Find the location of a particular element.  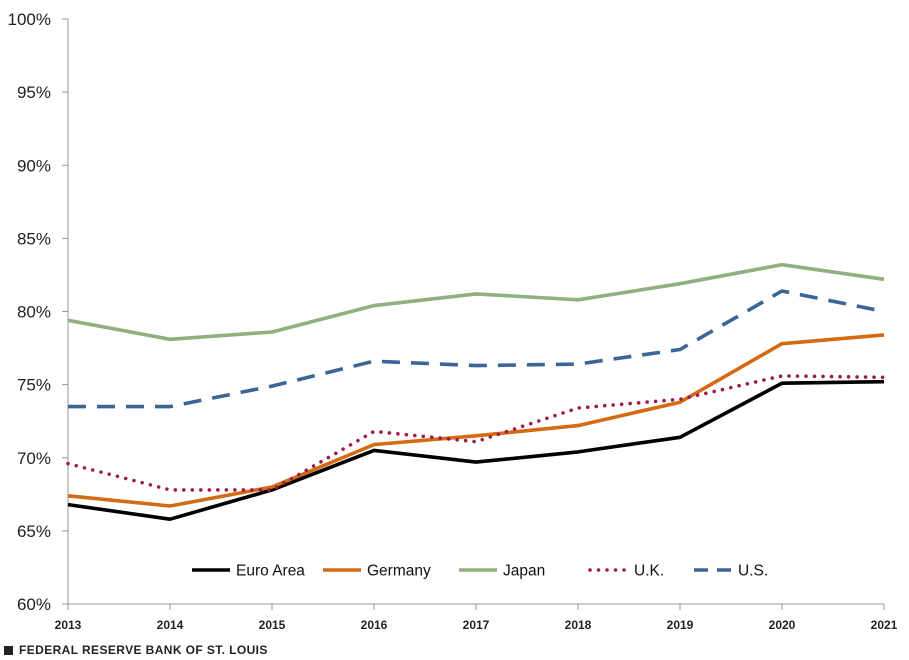

x-tick-label: 2015 is located at coordinates (272, 625).